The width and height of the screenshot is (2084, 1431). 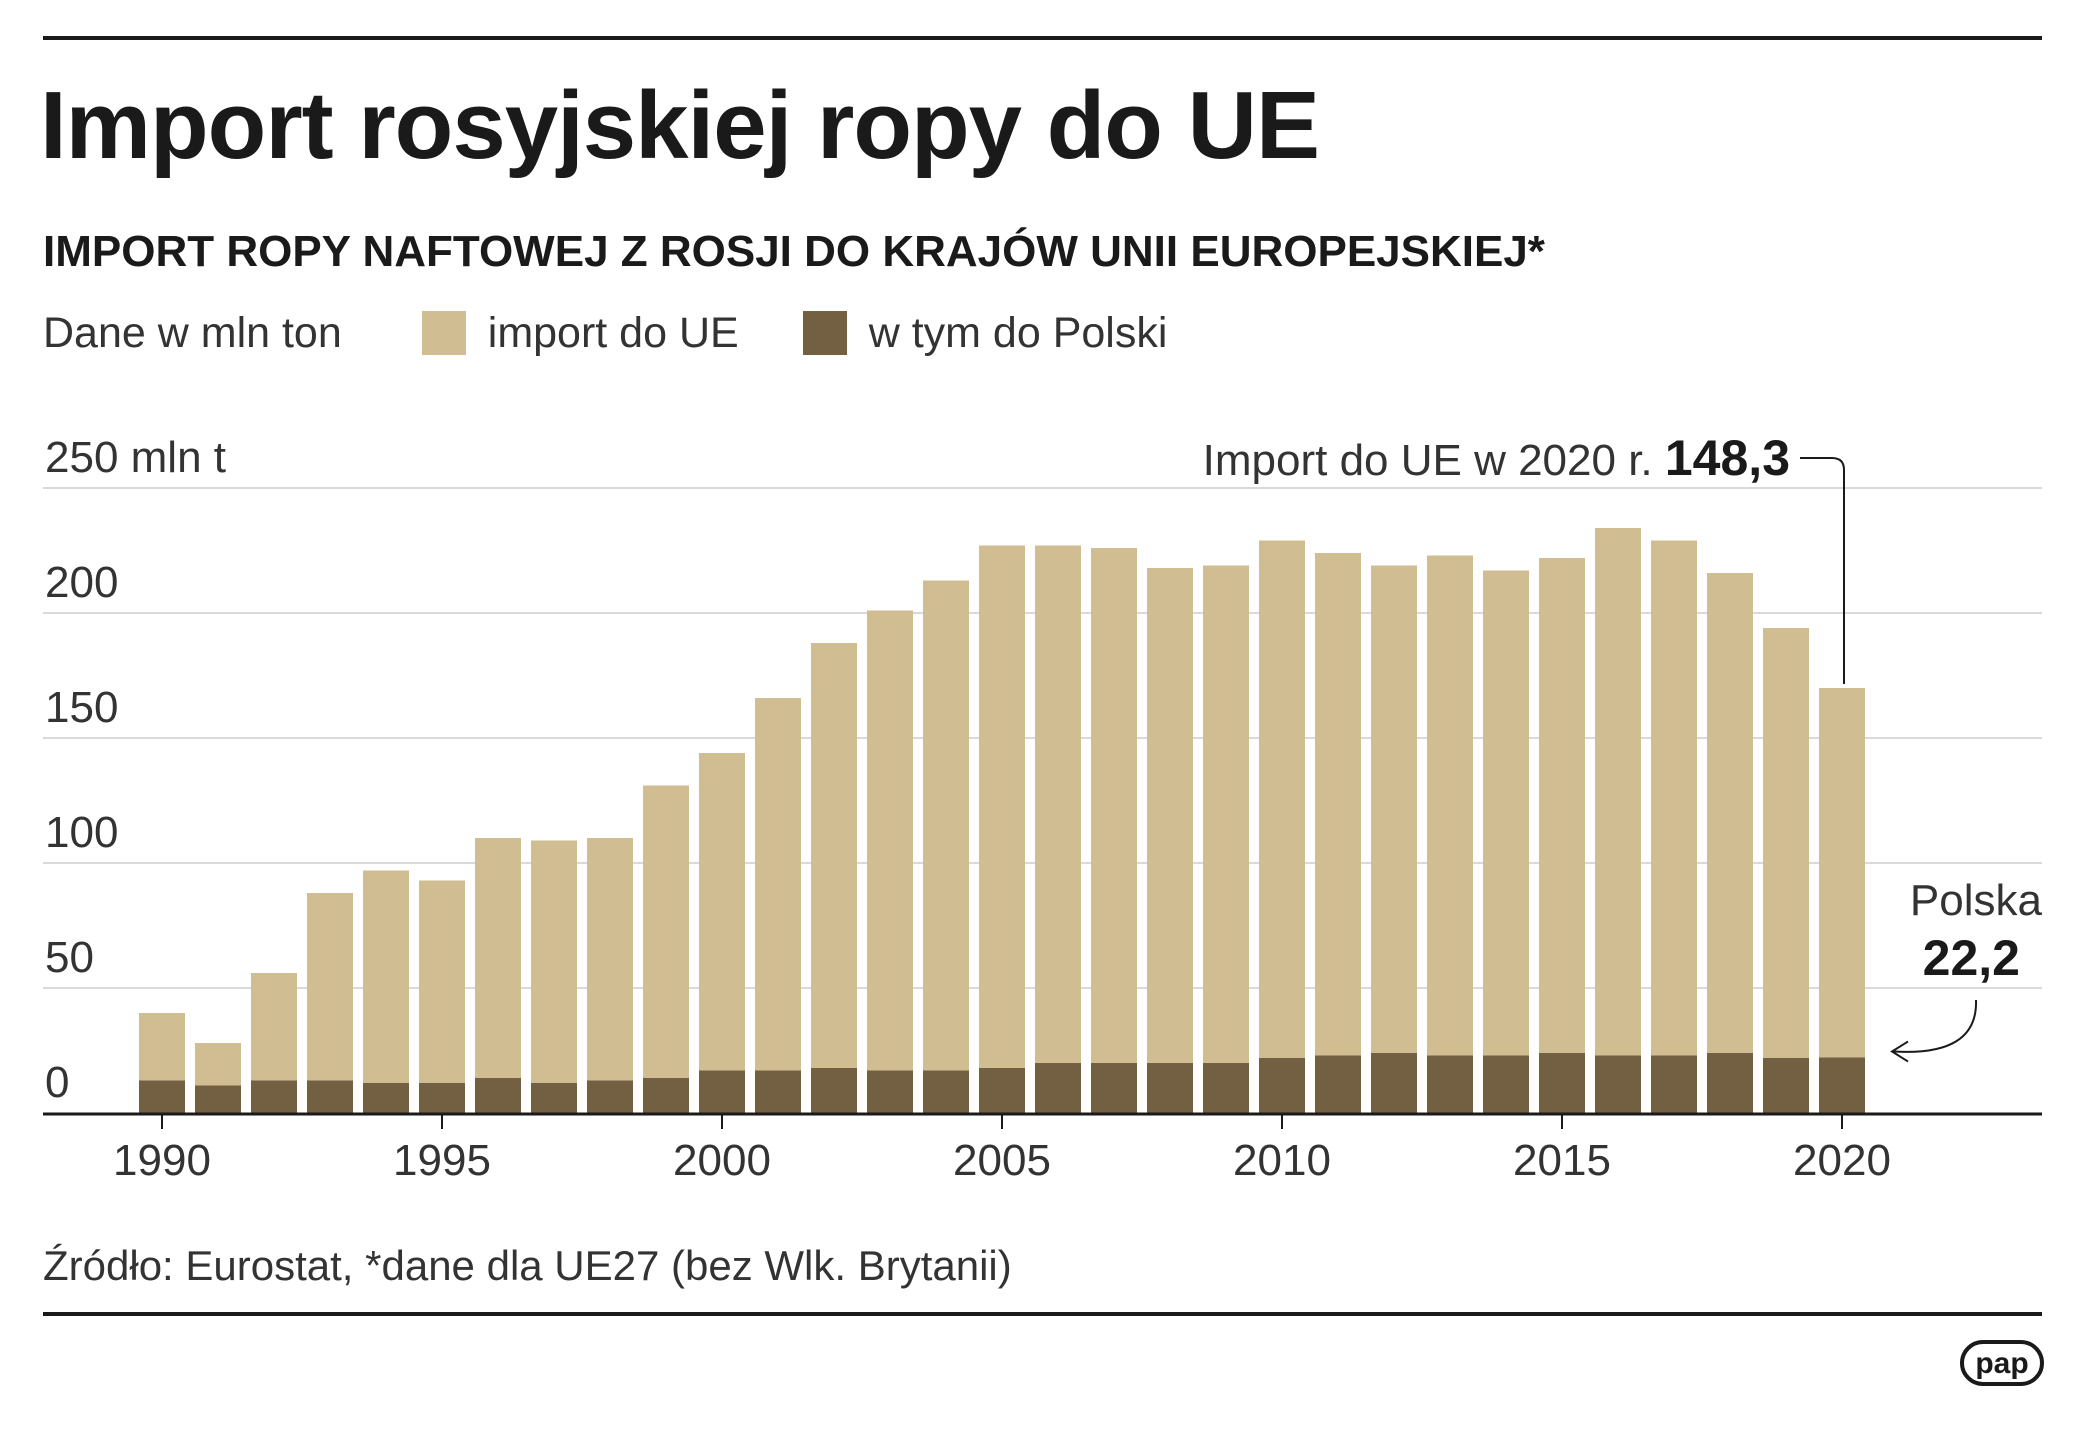 What do you see at coordinates (443, 333) in the screenshot?
I see `legend-swatch-eu` at bounding box center [443, 333].